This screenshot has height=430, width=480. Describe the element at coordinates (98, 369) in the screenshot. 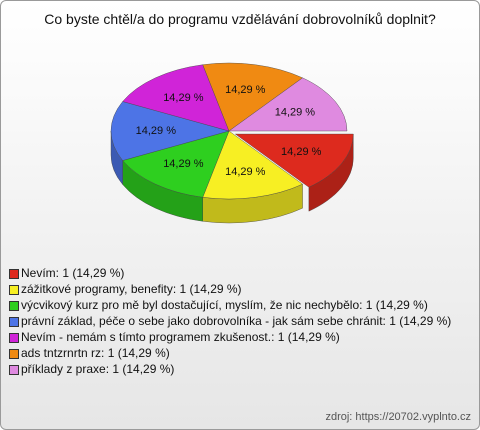

I see `legend-label: příklady z praxe: 1 (14,29 %)` at that location.